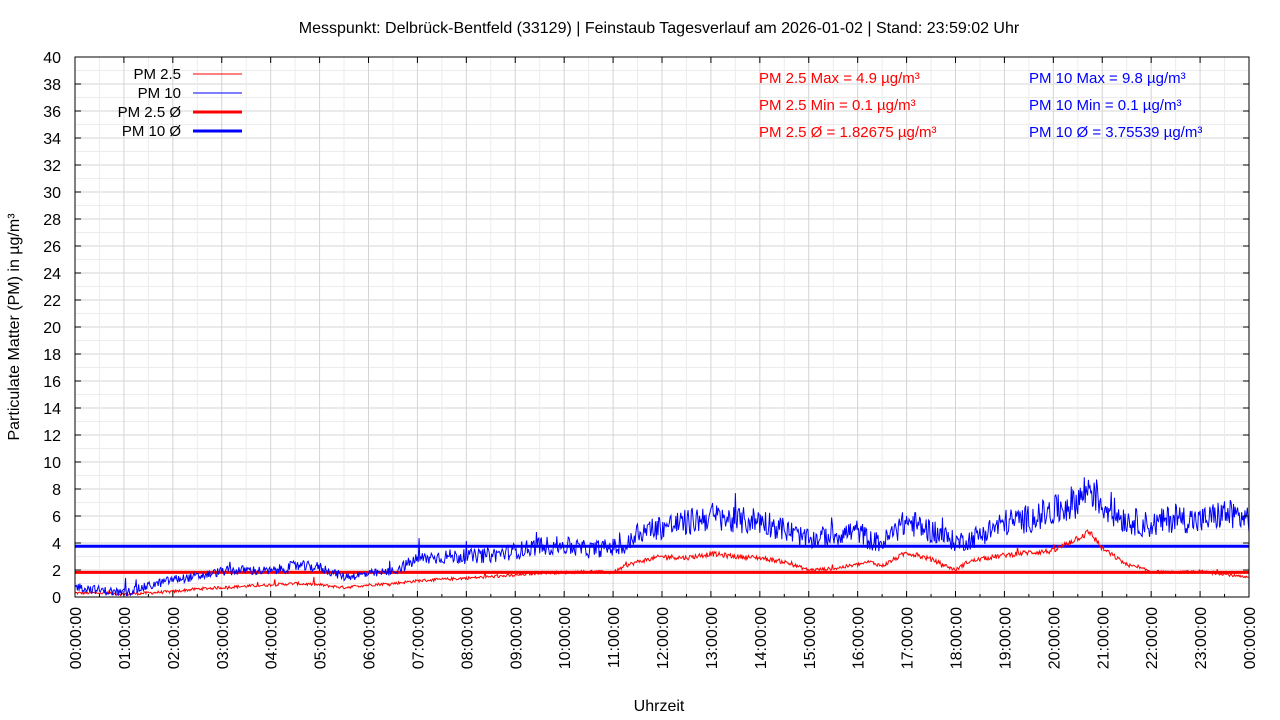  Describe the element at coordinates (847, 132) in the screenshot. I see `pm25-avg-label: PM 2.5 Ø = 1.82675 µg/m³` at that location.